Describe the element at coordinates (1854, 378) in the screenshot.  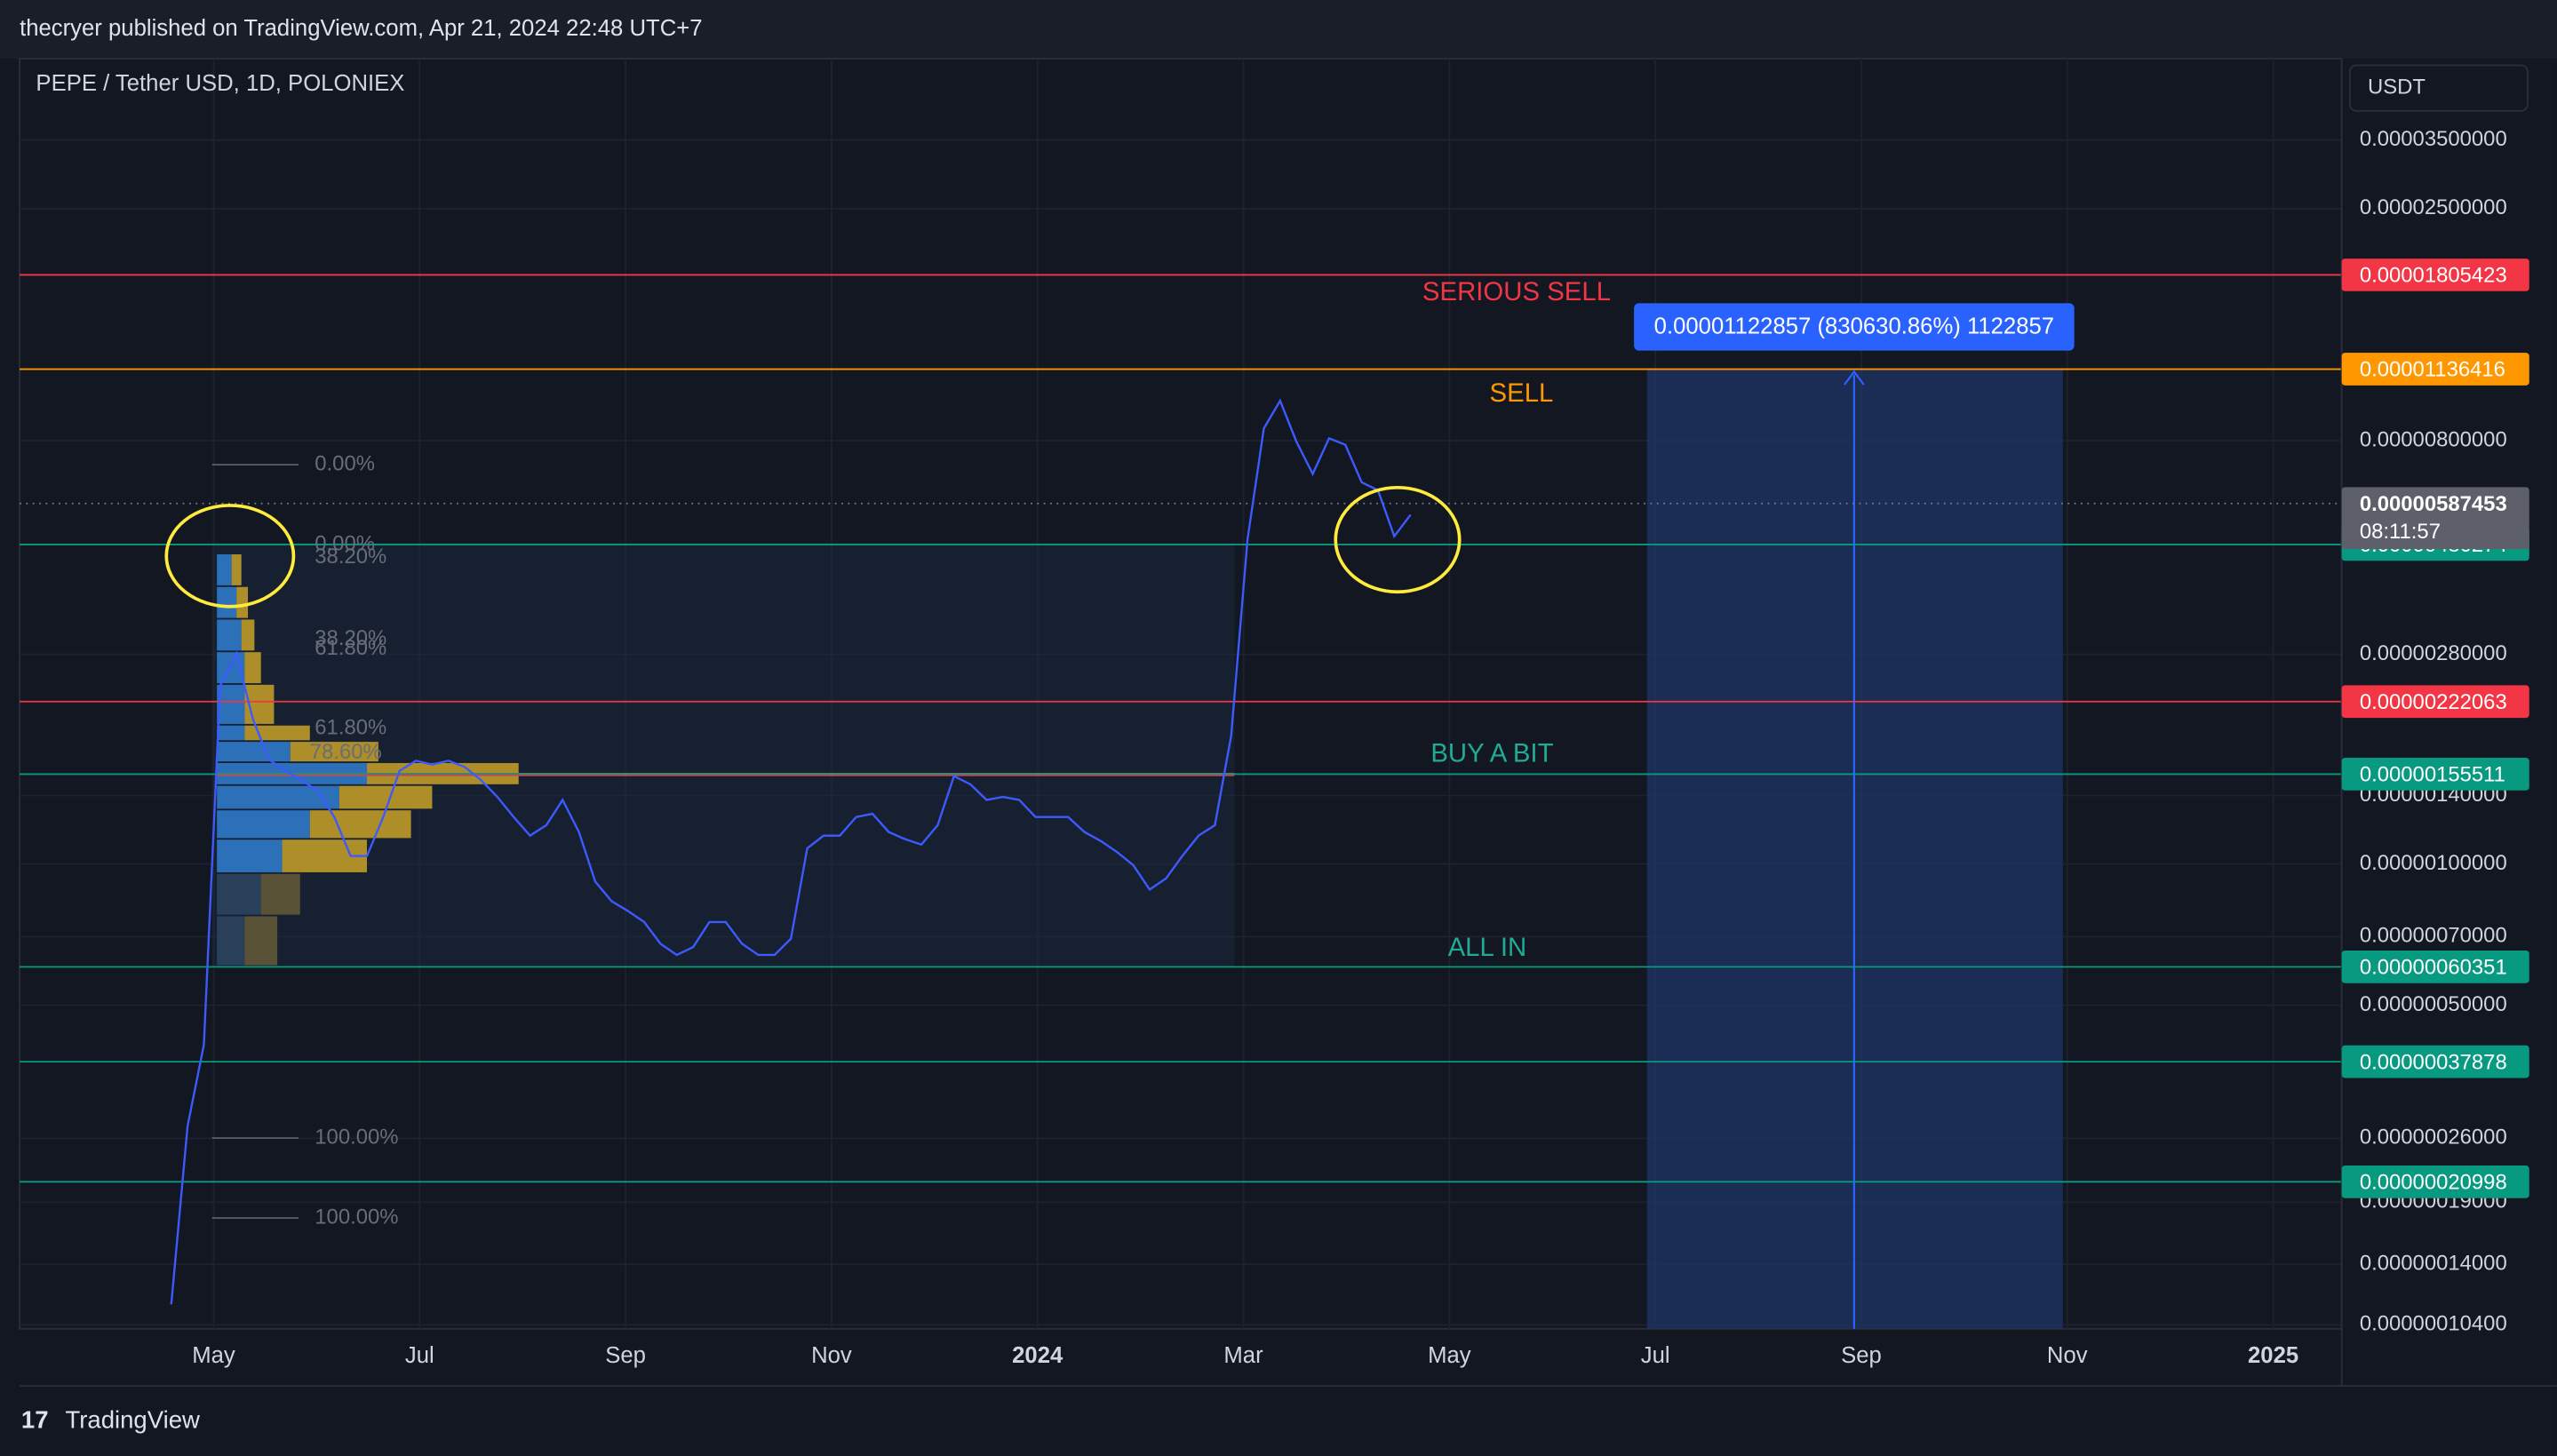
I see `measure-arrow-head` at that location.